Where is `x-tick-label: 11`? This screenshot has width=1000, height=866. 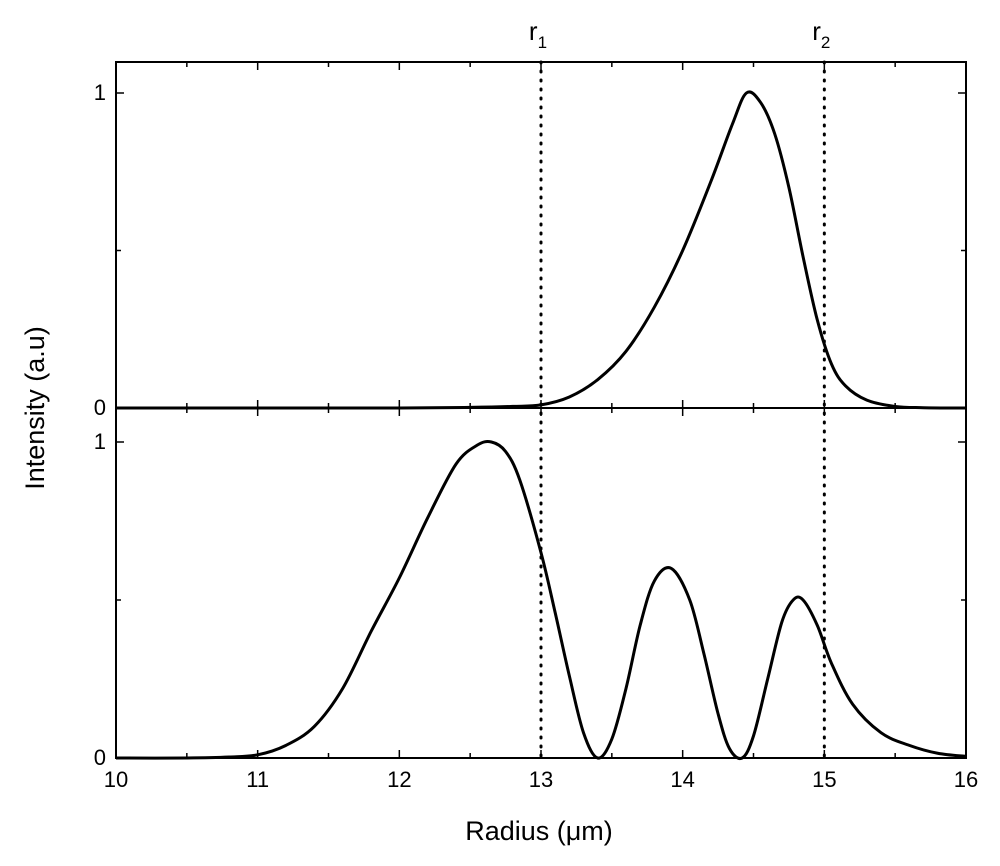
x-tick-label: 11 is located at coordinates (257, 779).